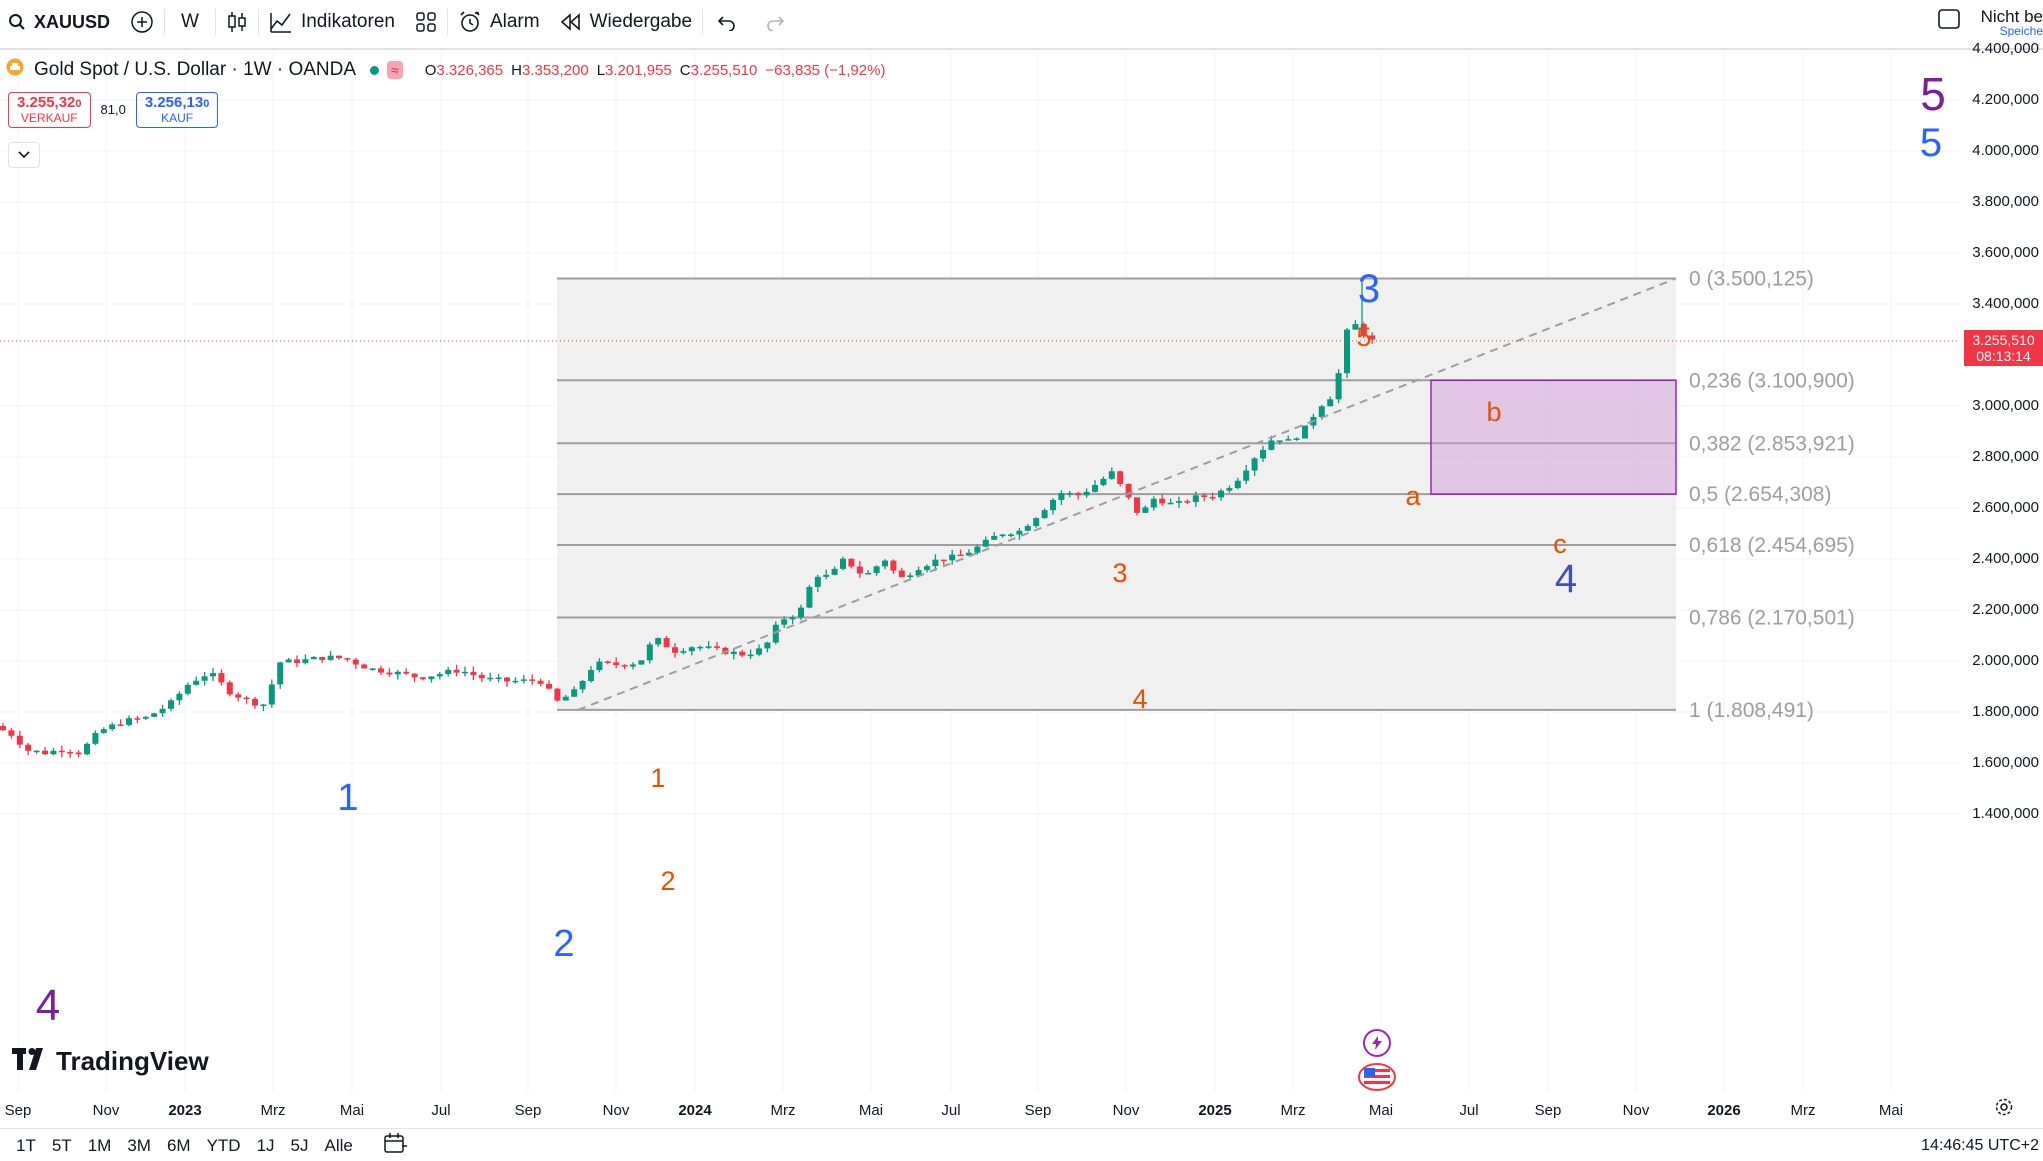  What do you see at coordinates (719, 70) in the screenshot?
I see `ohlc-close: C3.255,510` at bounding box center [719, 70].